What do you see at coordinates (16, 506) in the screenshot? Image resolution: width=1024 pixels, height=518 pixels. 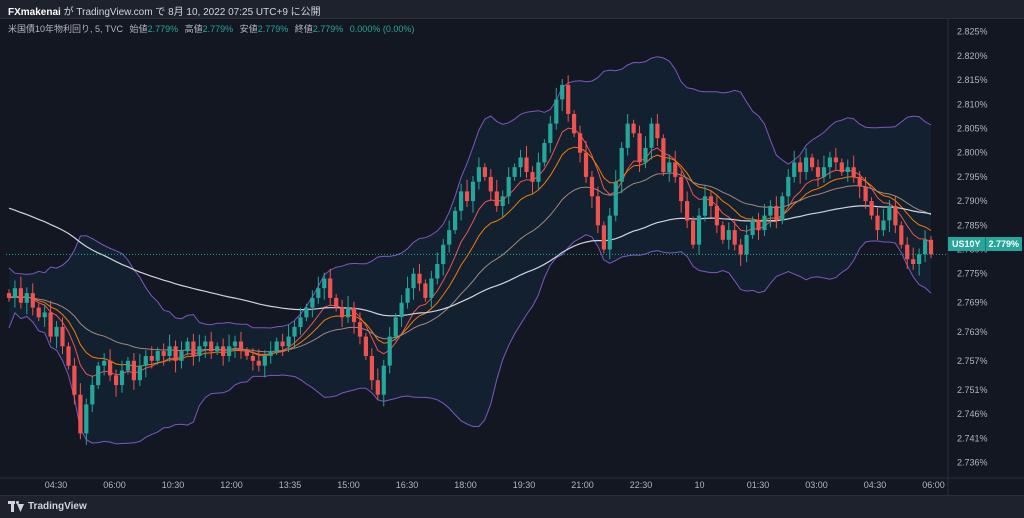 I see `tradingview-icon` at bounding box center [16, 506].